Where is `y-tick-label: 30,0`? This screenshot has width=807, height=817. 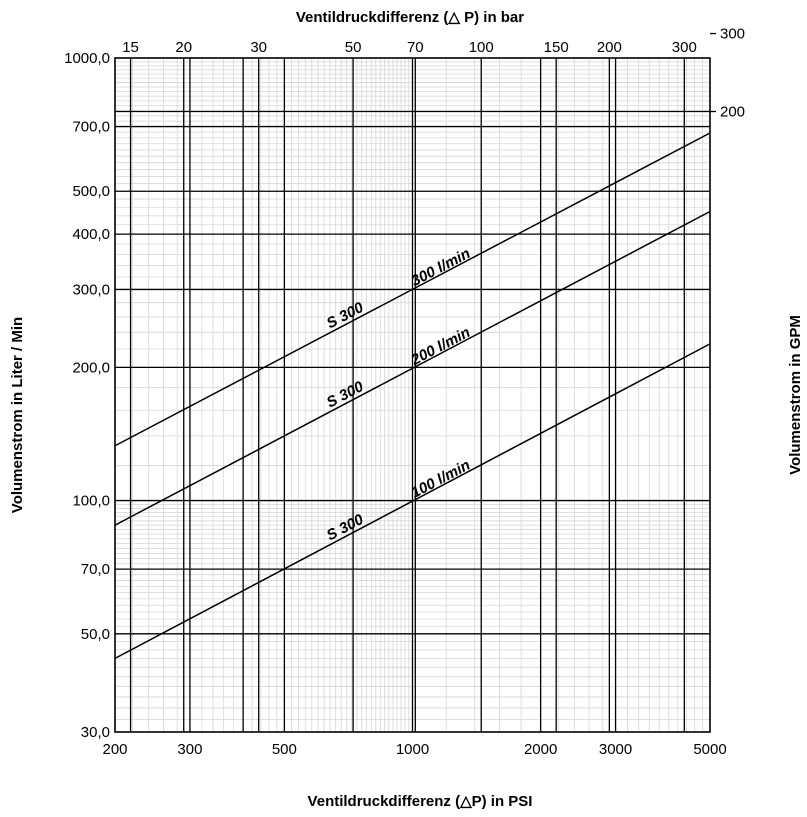 y-tick-label: 30,0 is located at coordinates (95, 732).